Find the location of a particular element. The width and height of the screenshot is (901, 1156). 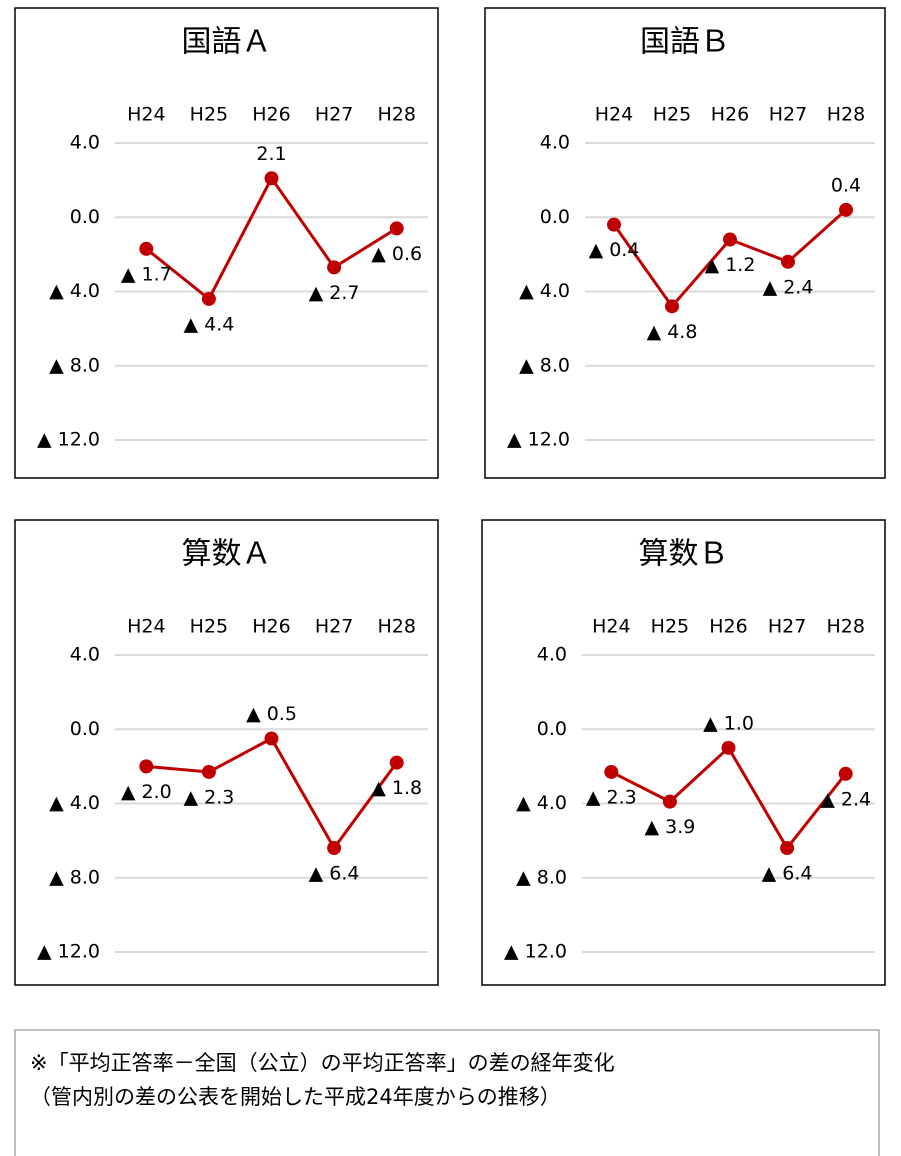

data-label: ▲ 4.8 is located at coordinates (672, 332).